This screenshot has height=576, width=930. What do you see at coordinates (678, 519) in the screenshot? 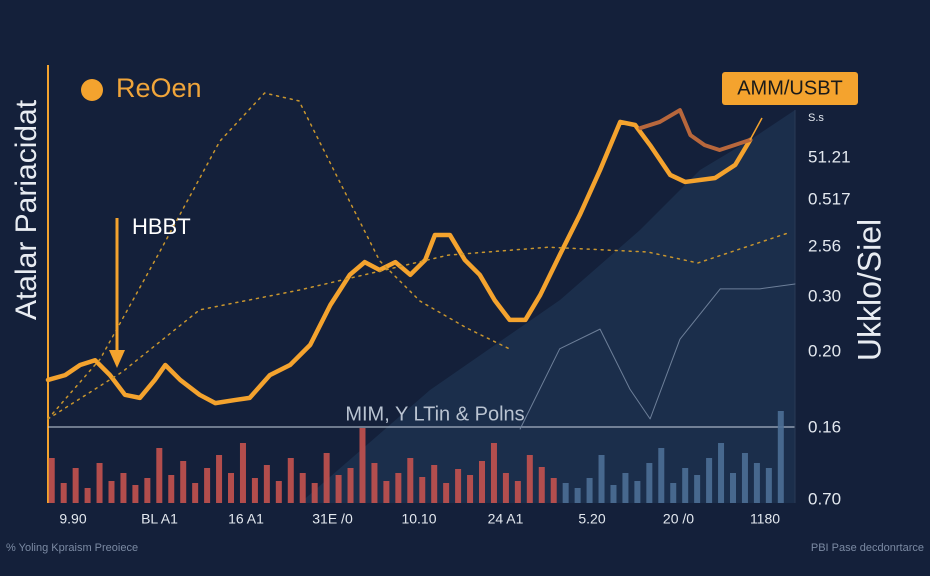
I see `x-tick-label: 20 /0` at bounding box center [678, 519].